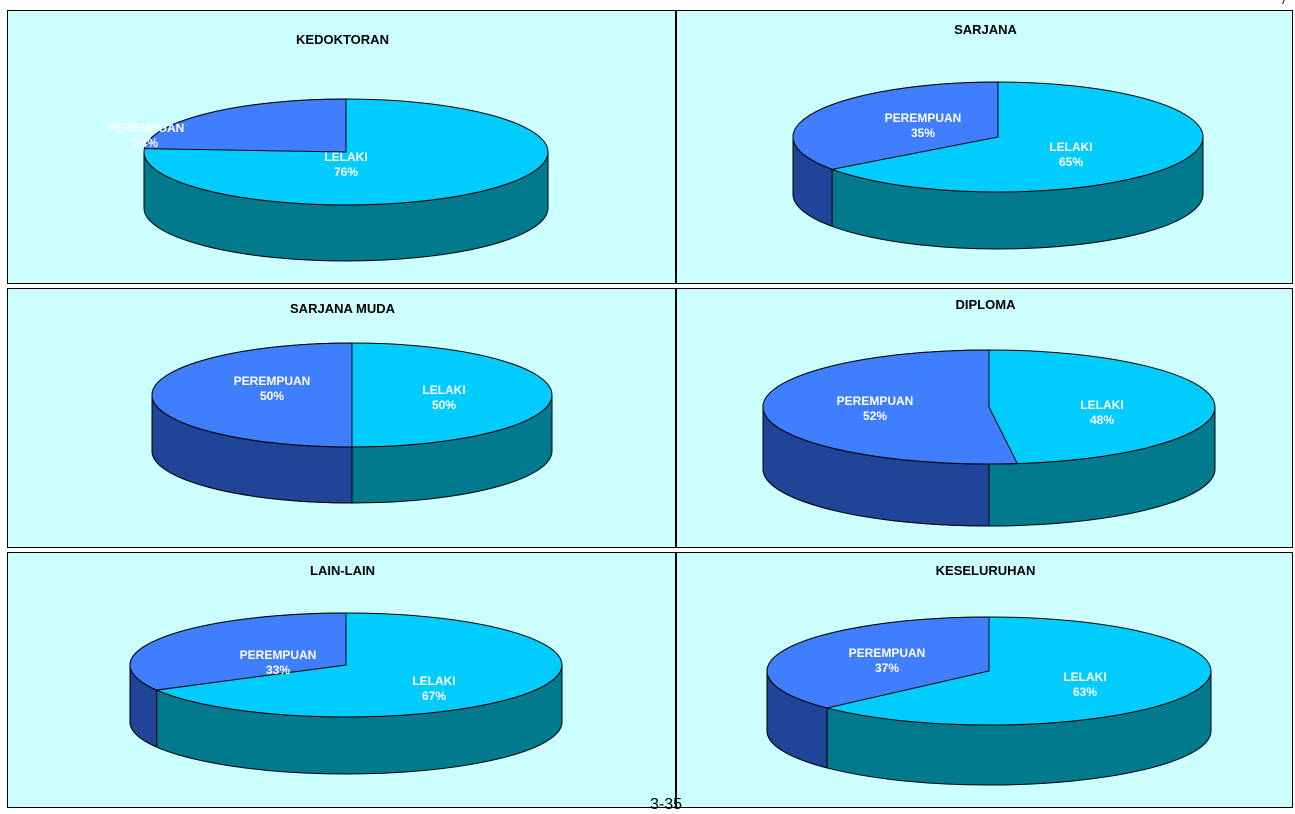 This screenshot has width=1295, height=814. Describe the element at coordinates (986, 304) in the screenshot. I see `chart-title: DIPLOMA` at that location.